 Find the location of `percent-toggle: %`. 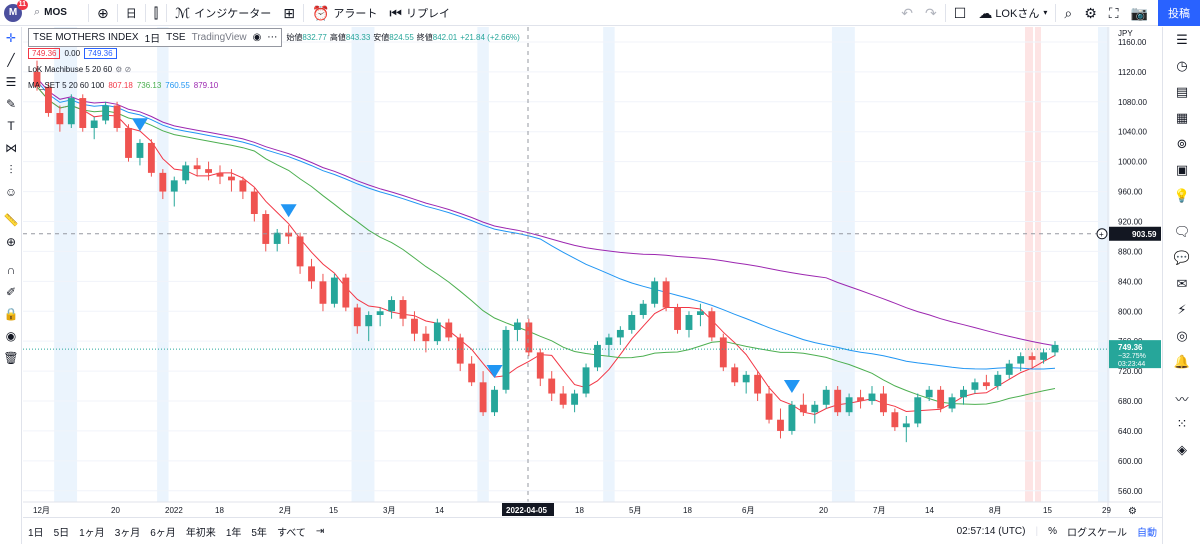

percent-toggle: % is located at coordinates (1052, 531).